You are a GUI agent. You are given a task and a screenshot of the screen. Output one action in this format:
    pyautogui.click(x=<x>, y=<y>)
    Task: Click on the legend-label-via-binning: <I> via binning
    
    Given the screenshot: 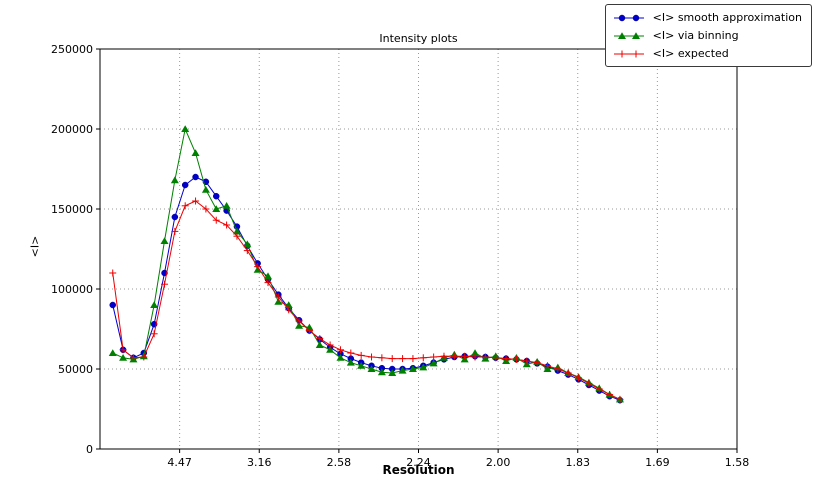 What is the action you would take?
    pyautogui.click(x=695, y=35)
    